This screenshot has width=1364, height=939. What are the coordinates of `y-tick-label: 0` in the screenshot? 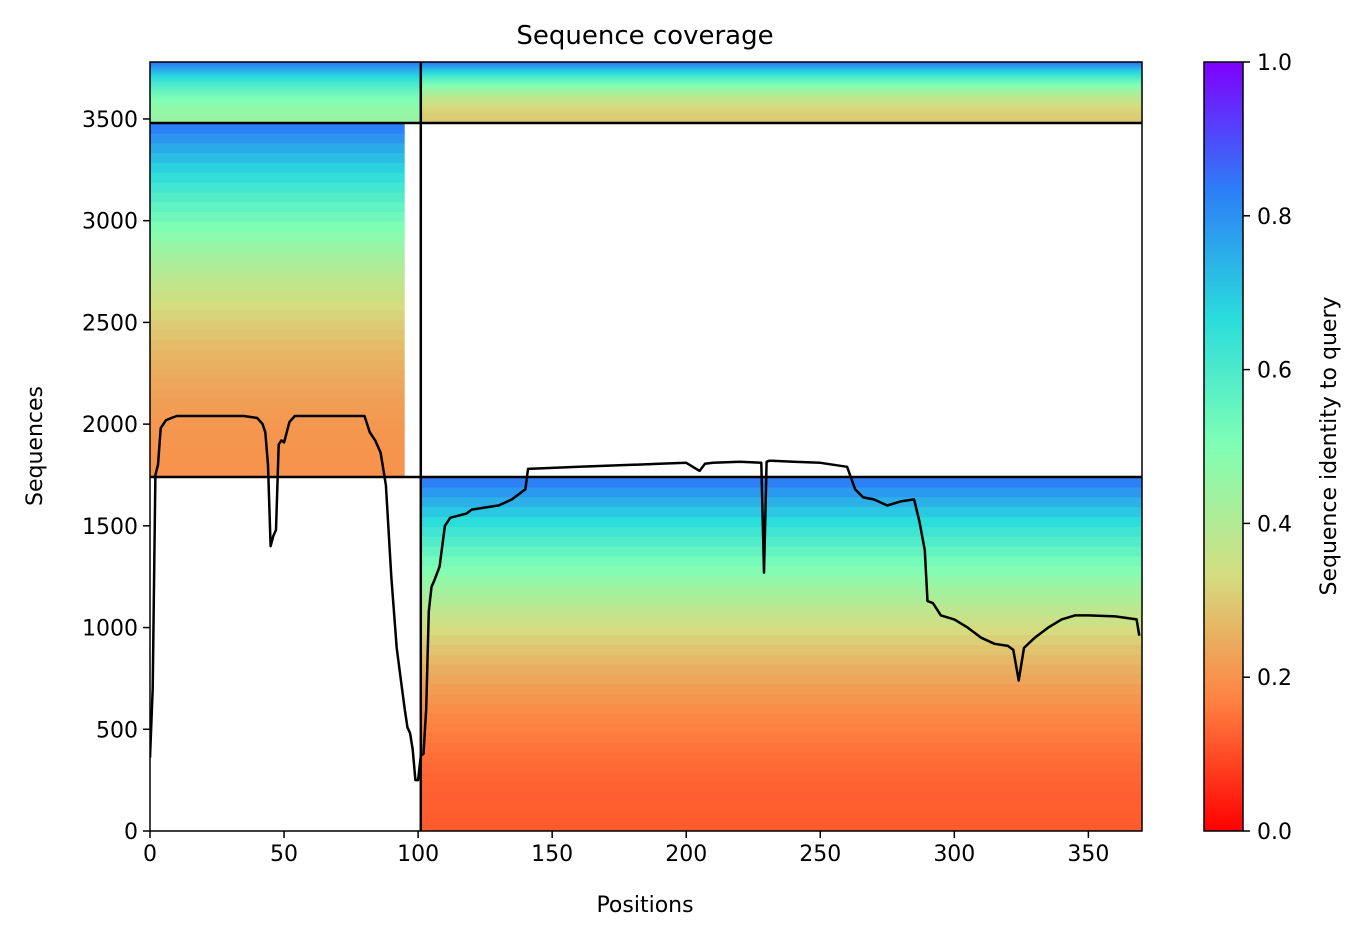 It's located at (131, 832).